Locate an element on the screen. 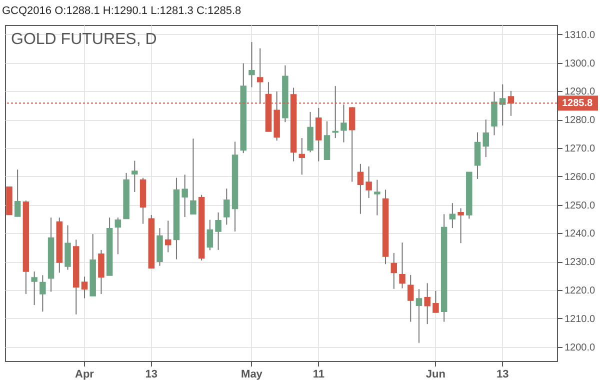  y-tick-label: 1260.0 is located at coordinates (580, 177).